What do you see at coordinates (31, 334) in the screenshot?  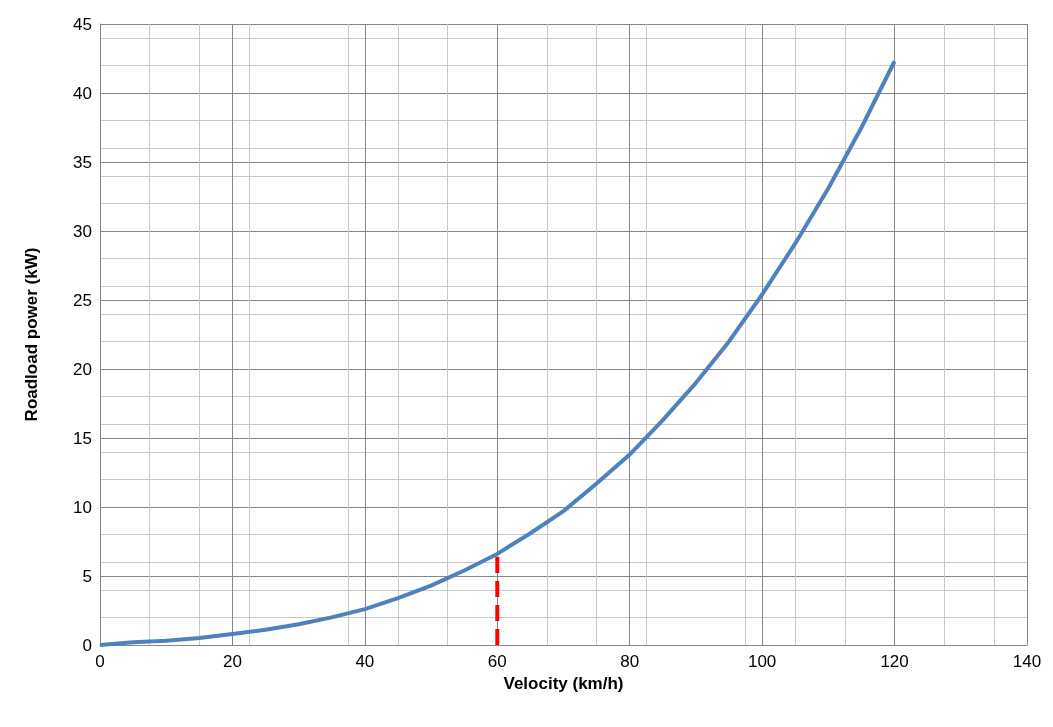 I see `y-axis-title: Roadload power (kW)` at bounding box center [31, 334].